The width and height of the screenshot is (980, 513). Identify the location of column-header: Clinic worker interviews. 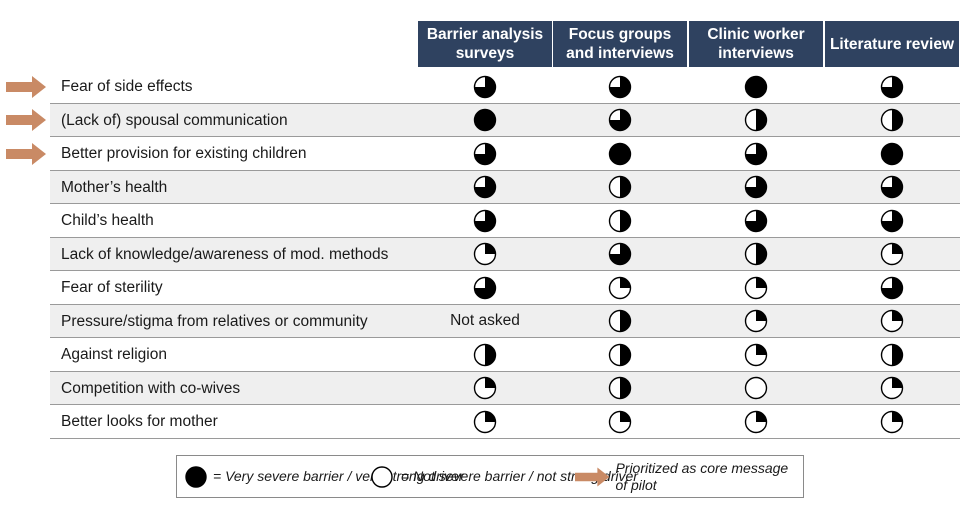
(756, 44).